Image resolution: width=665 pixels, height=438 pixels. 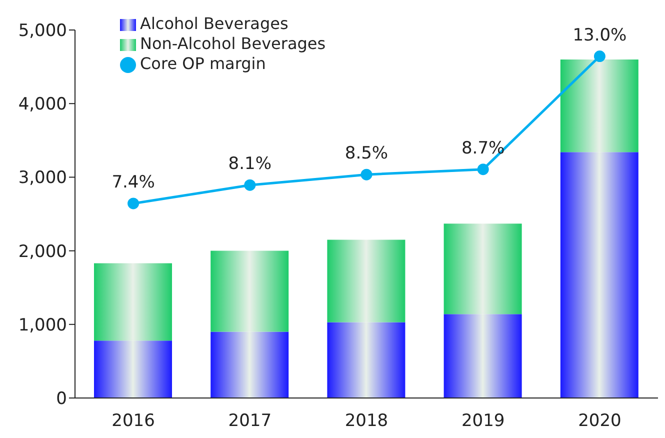 What do you see at coordinates (133, 182) in the screenshot?
I see `data-label: 7.4%` at bounding box center [133, 182].